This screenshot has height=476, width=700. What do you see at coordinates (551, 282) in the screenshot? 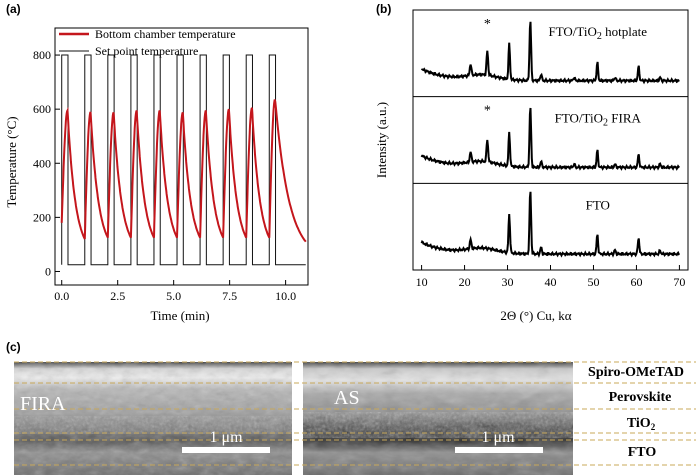
I see `x-tick-label: 40` at bounding box center [551, 282].